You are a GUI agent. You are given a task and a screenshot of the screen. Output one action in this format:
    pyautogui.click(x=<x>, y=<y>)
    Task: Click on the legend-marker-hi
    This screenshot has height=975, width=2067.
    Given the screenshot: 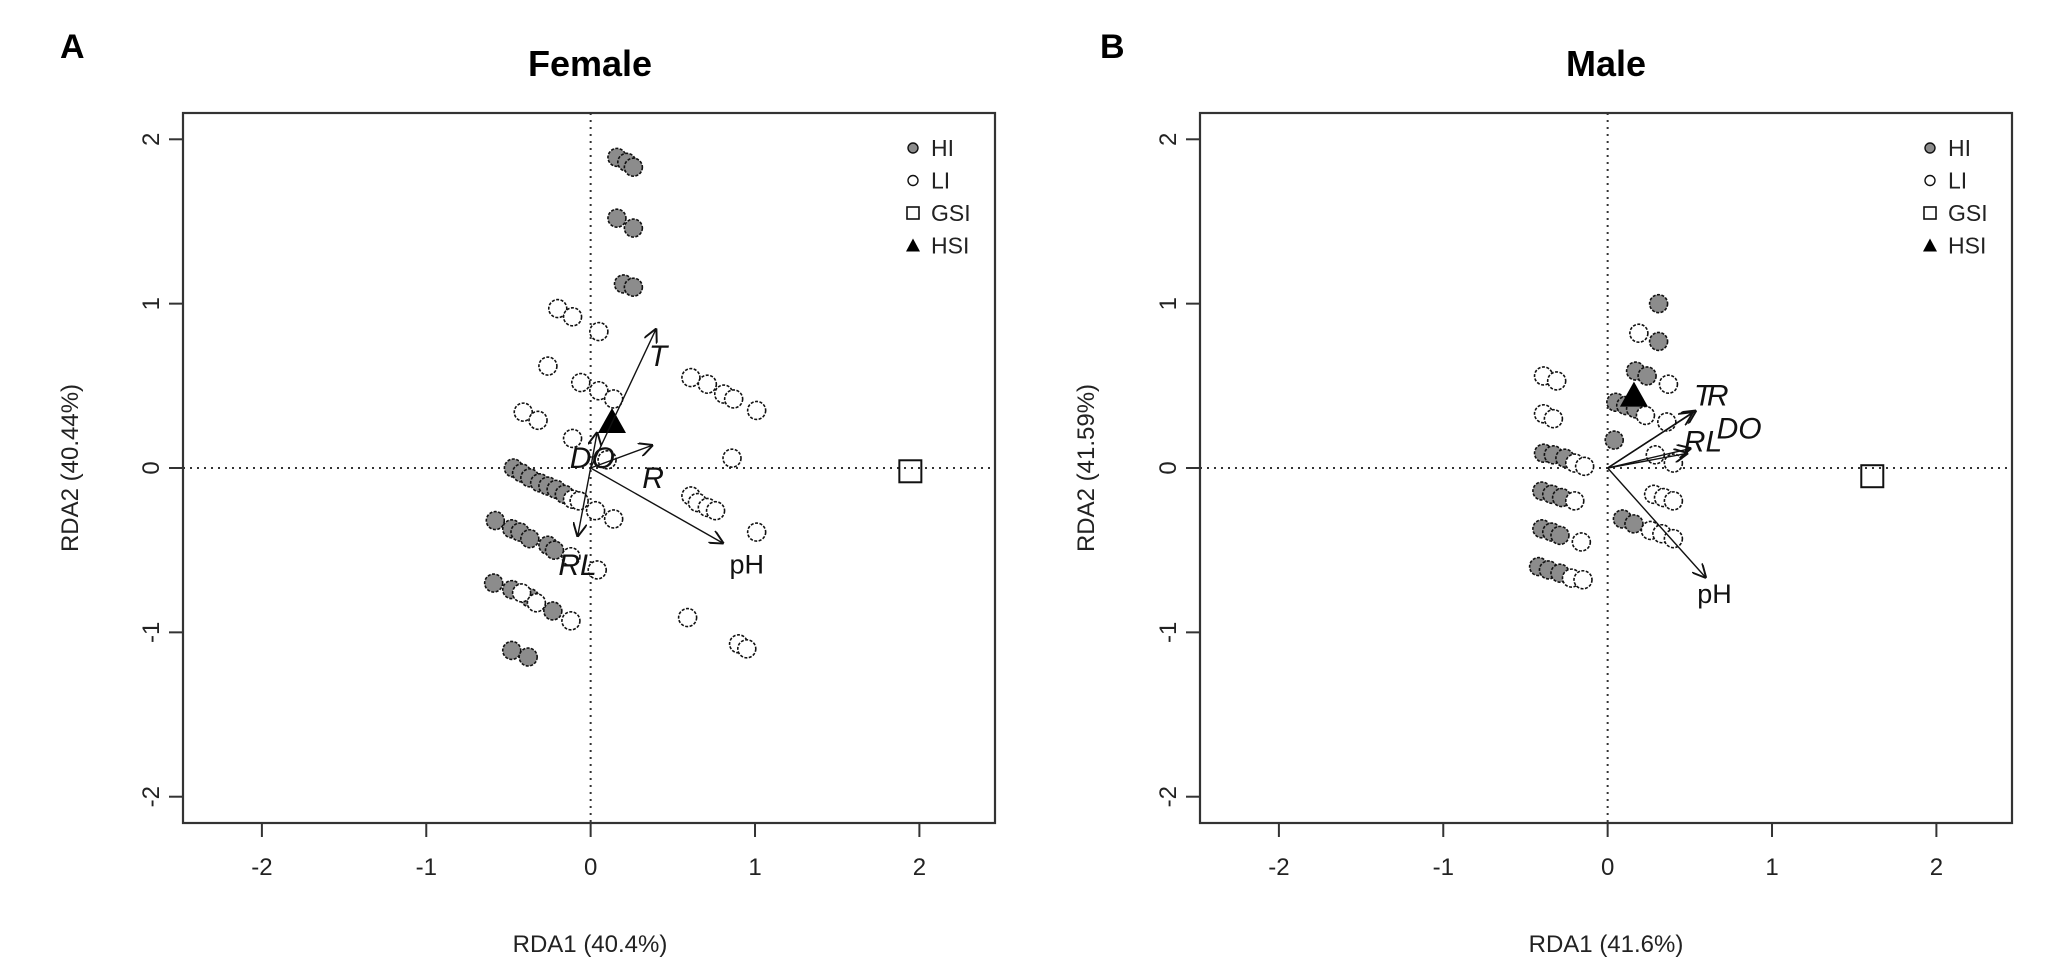 What is the action you would take?
    pyautogui.click(x=913, y=148)
    